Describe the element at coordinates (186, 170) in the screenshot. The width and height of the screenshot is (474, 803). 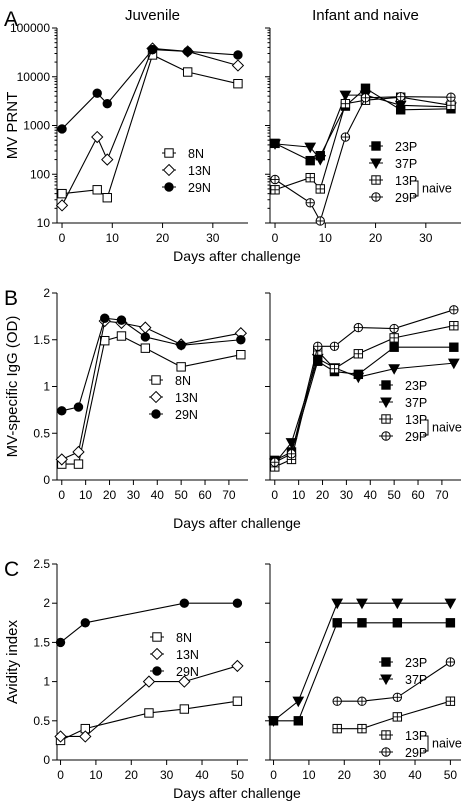
I see `legend-item-13n: 13N` at that location.